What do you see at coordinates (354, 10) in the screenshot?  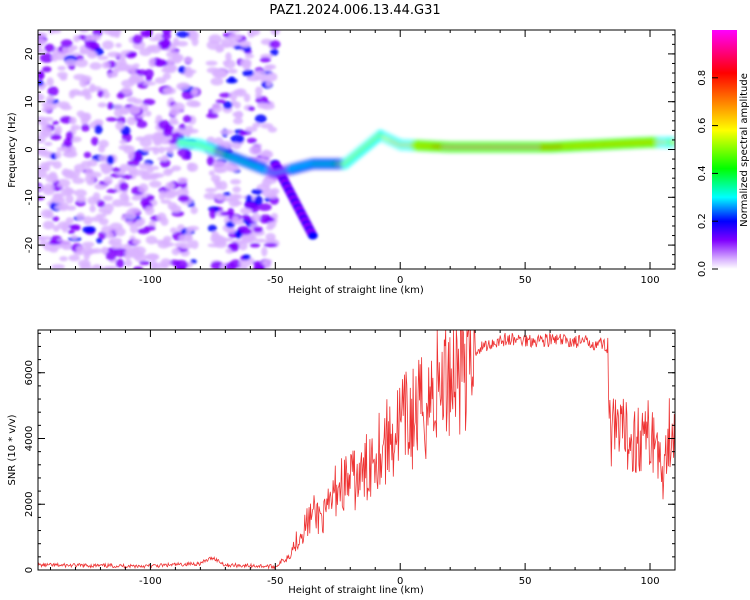 I see `figure-title: PAZ1.2024.006.13.44.G31` at bounding box center [354, 10].